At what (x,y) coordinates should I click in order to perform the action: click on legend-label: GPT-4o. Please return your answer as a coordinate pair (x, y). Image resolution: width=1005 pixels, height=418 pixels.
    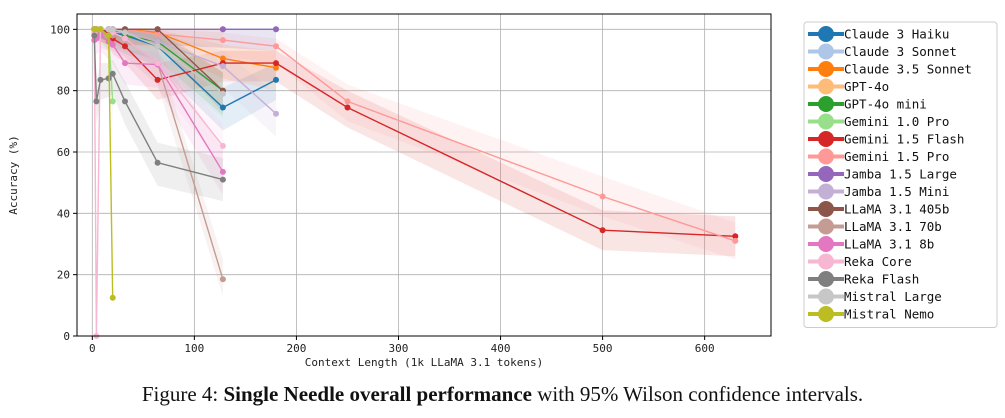
    Looking at the image, I should click on (866, 86).